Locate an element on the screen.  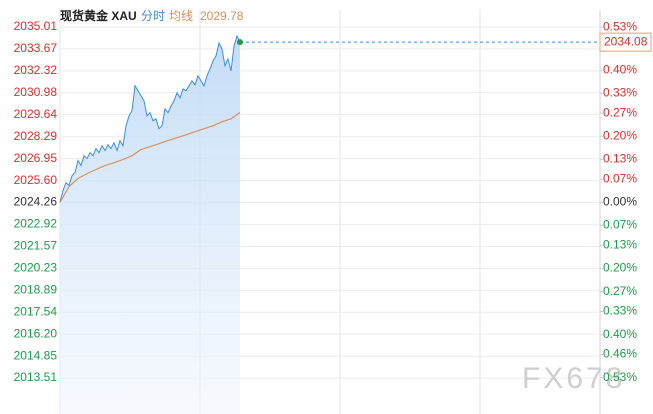
y-tick-label: 2020.23 is located at coordinates (36, 268).